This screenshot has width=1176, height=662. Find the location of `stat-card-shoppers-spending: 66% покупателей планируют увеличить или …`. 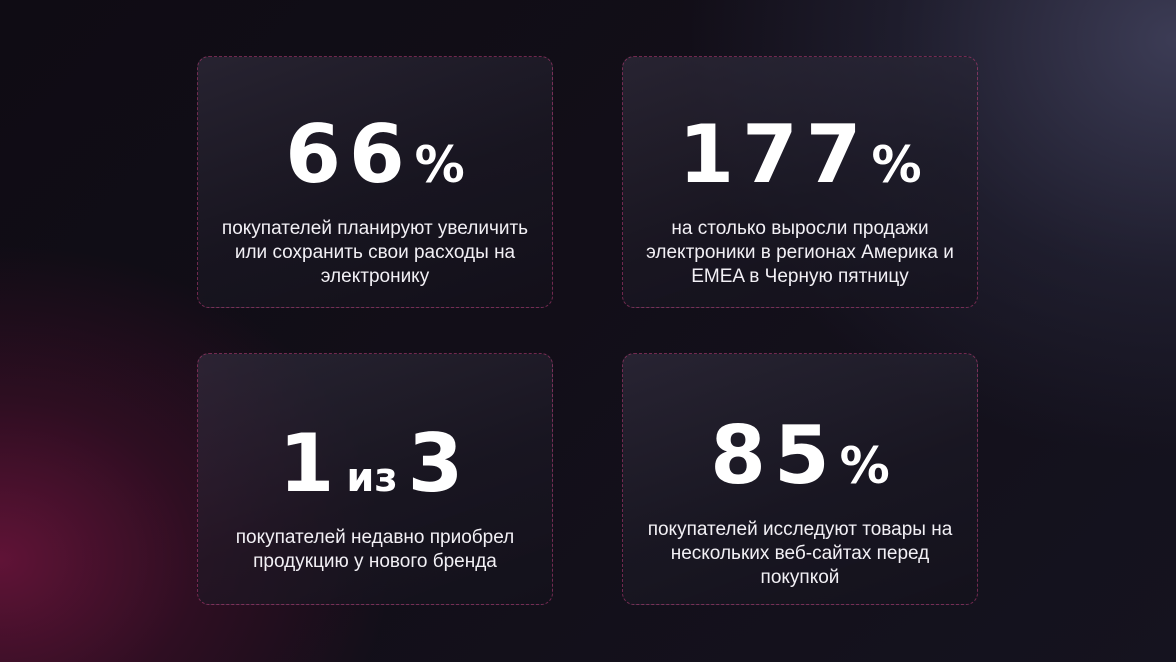

stat-card-shoppers-spending: 66% покупателей планируют увеличить или … is located at coordinates (375, 182).